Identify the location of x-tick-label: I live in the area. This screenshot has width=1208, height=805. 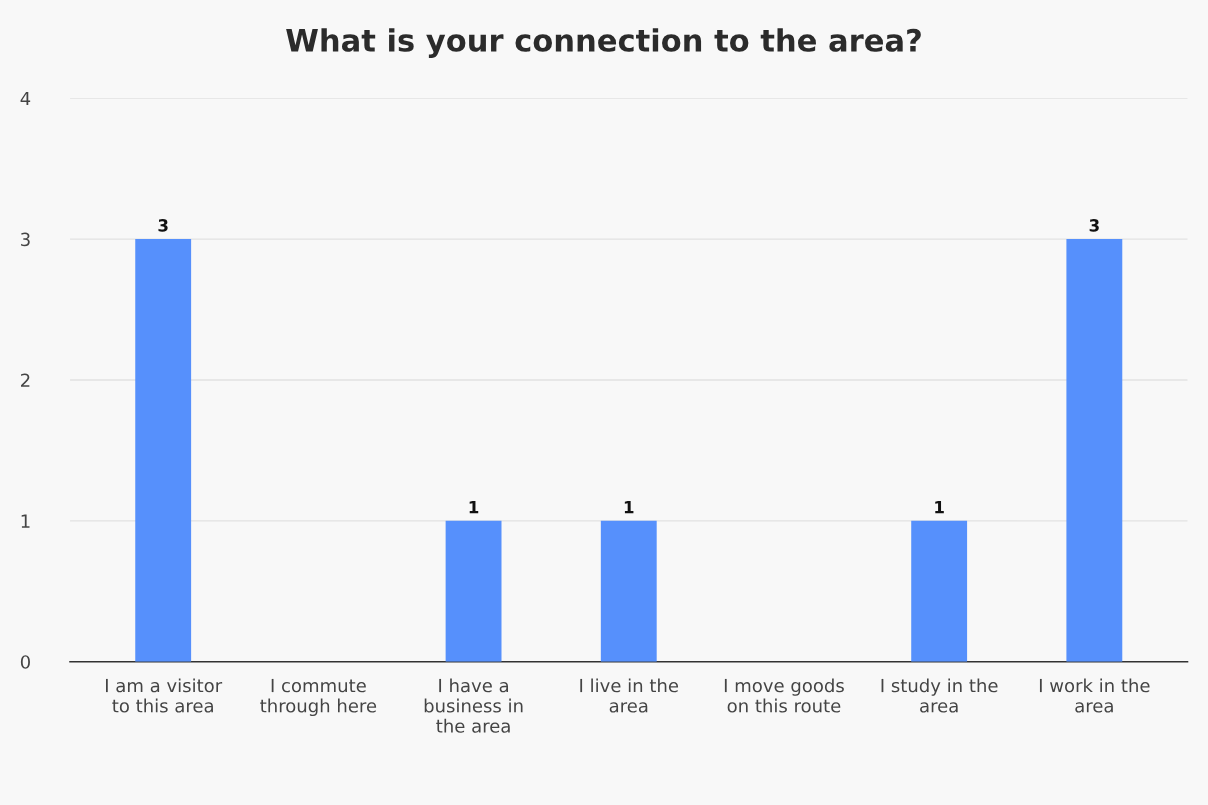
(629, 695).